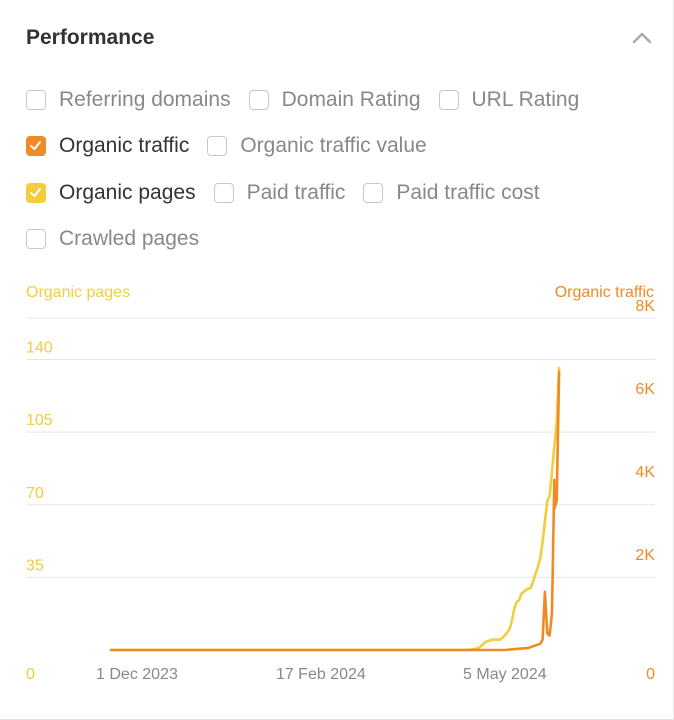  Describe the element at coordinates (145, 99) in the screenshot. I see `checkbox-label: Referring domains` at that location.